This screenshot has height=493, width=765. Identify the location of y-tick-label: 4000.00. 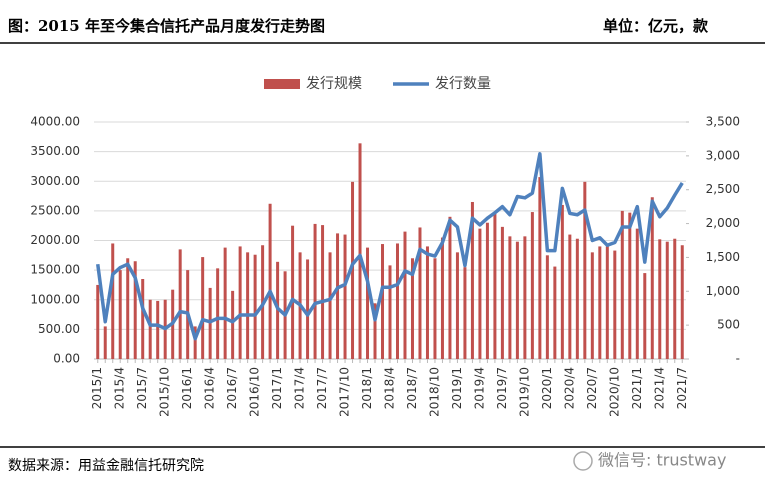
(55, 122).